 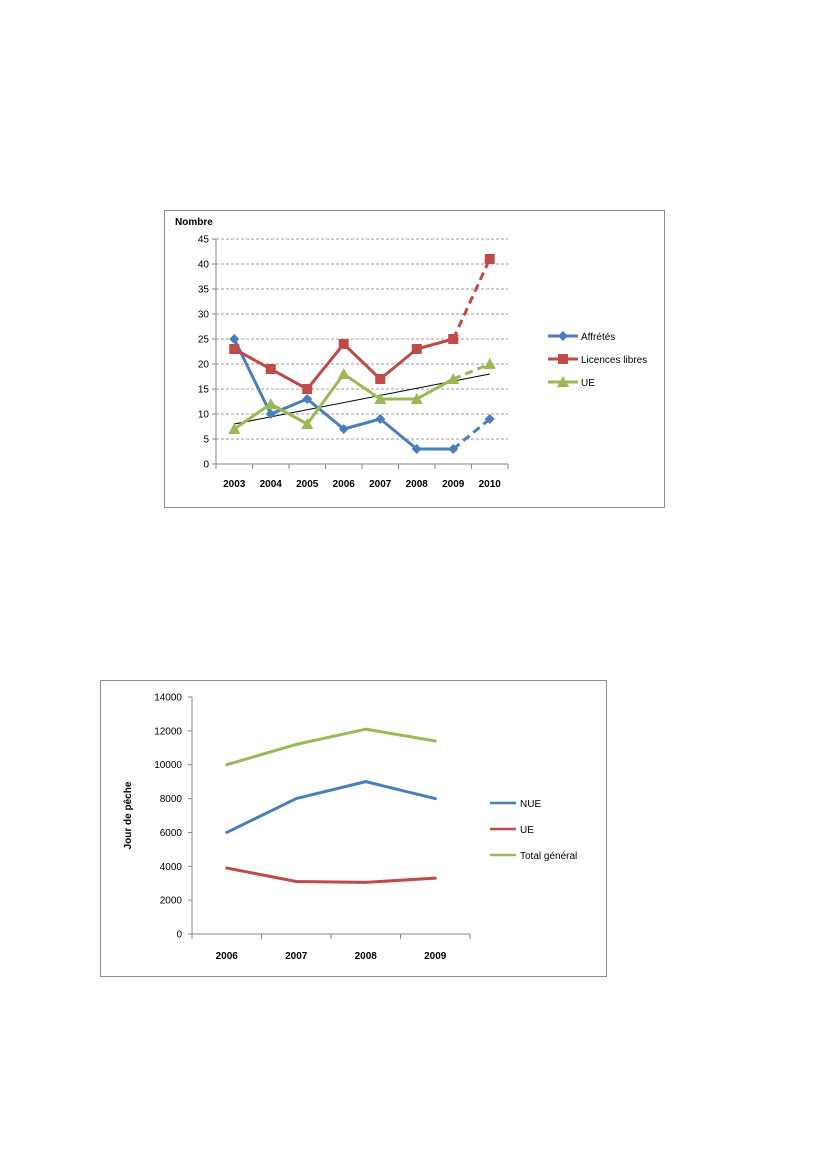 What do you see at coordinates (490, 484) in the screenshot?
I see `chart-1-x-tick-label: 2010` at bounding box center [490, 484].